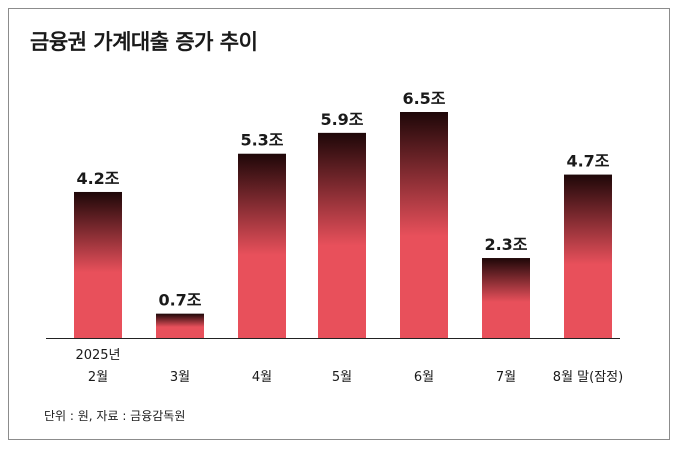 The image size is (680, 450). I want to click on x-tick-labels-group: 2025년 2월 3월 4월 5월 6월 7월 8월 말(잠정), so click(349, 366).